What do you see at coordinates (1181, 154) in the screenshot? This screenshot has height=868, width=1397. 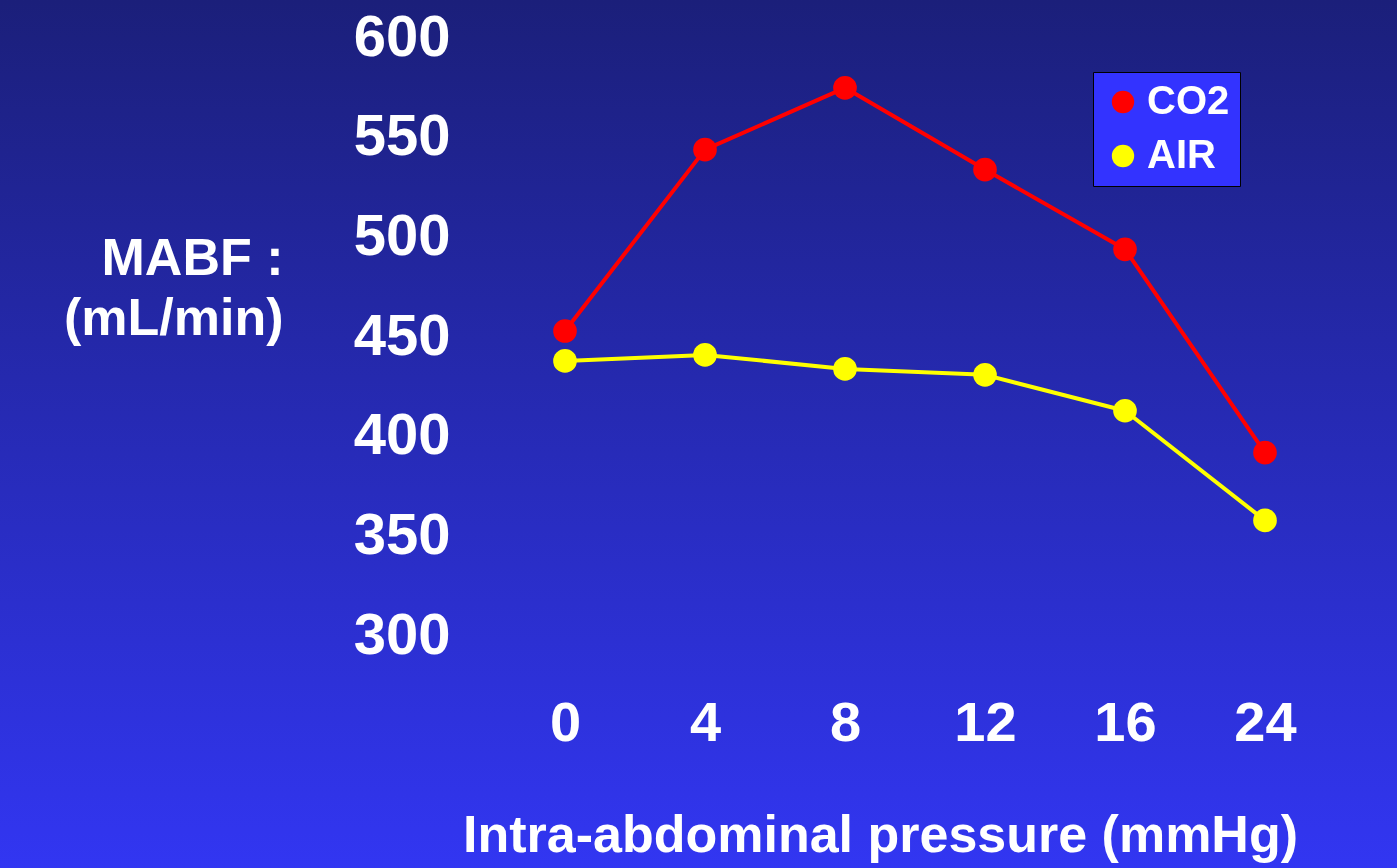 I see `legend-label: AIR` at bounding box center [1181, 154].